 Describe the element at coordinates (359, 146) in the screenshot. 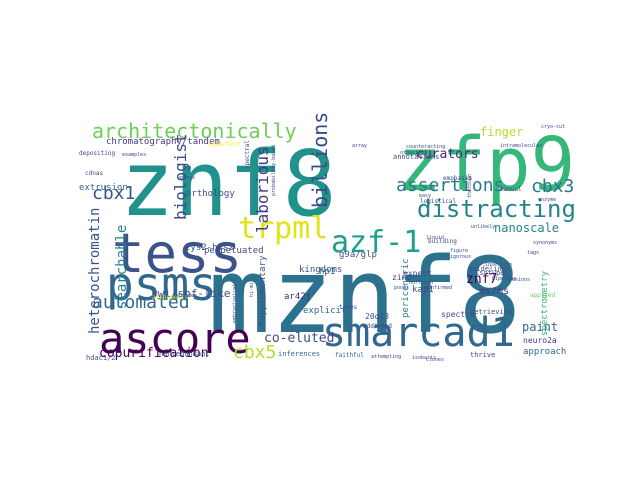

I see `cloud-word: array` at that location.